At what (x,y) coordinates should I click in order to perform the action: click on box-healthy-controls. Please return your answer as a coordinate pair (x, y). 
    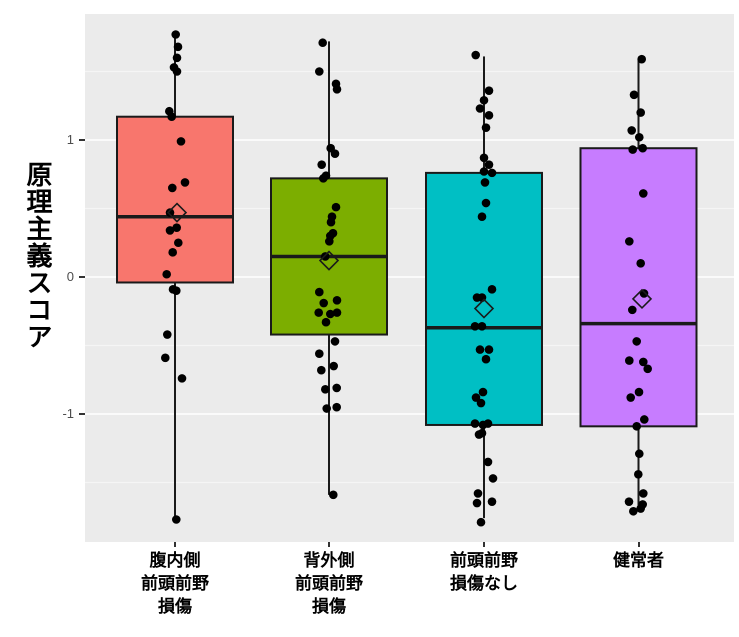
    Looking at the image, I should click on (638, 287).